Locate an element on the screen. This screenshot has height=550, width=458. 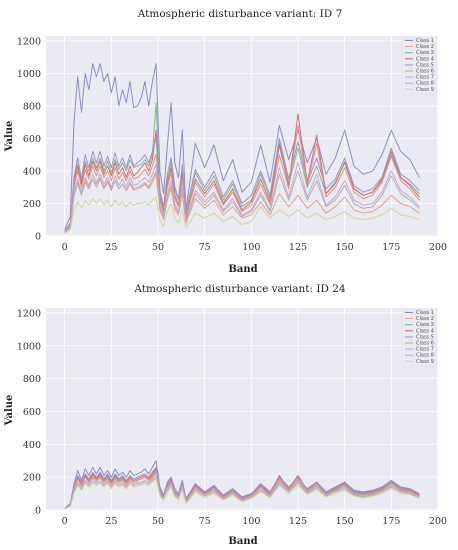
chart-title: Atmospheric disturbance variant: ID 7 is located at coordinates (240, 14).